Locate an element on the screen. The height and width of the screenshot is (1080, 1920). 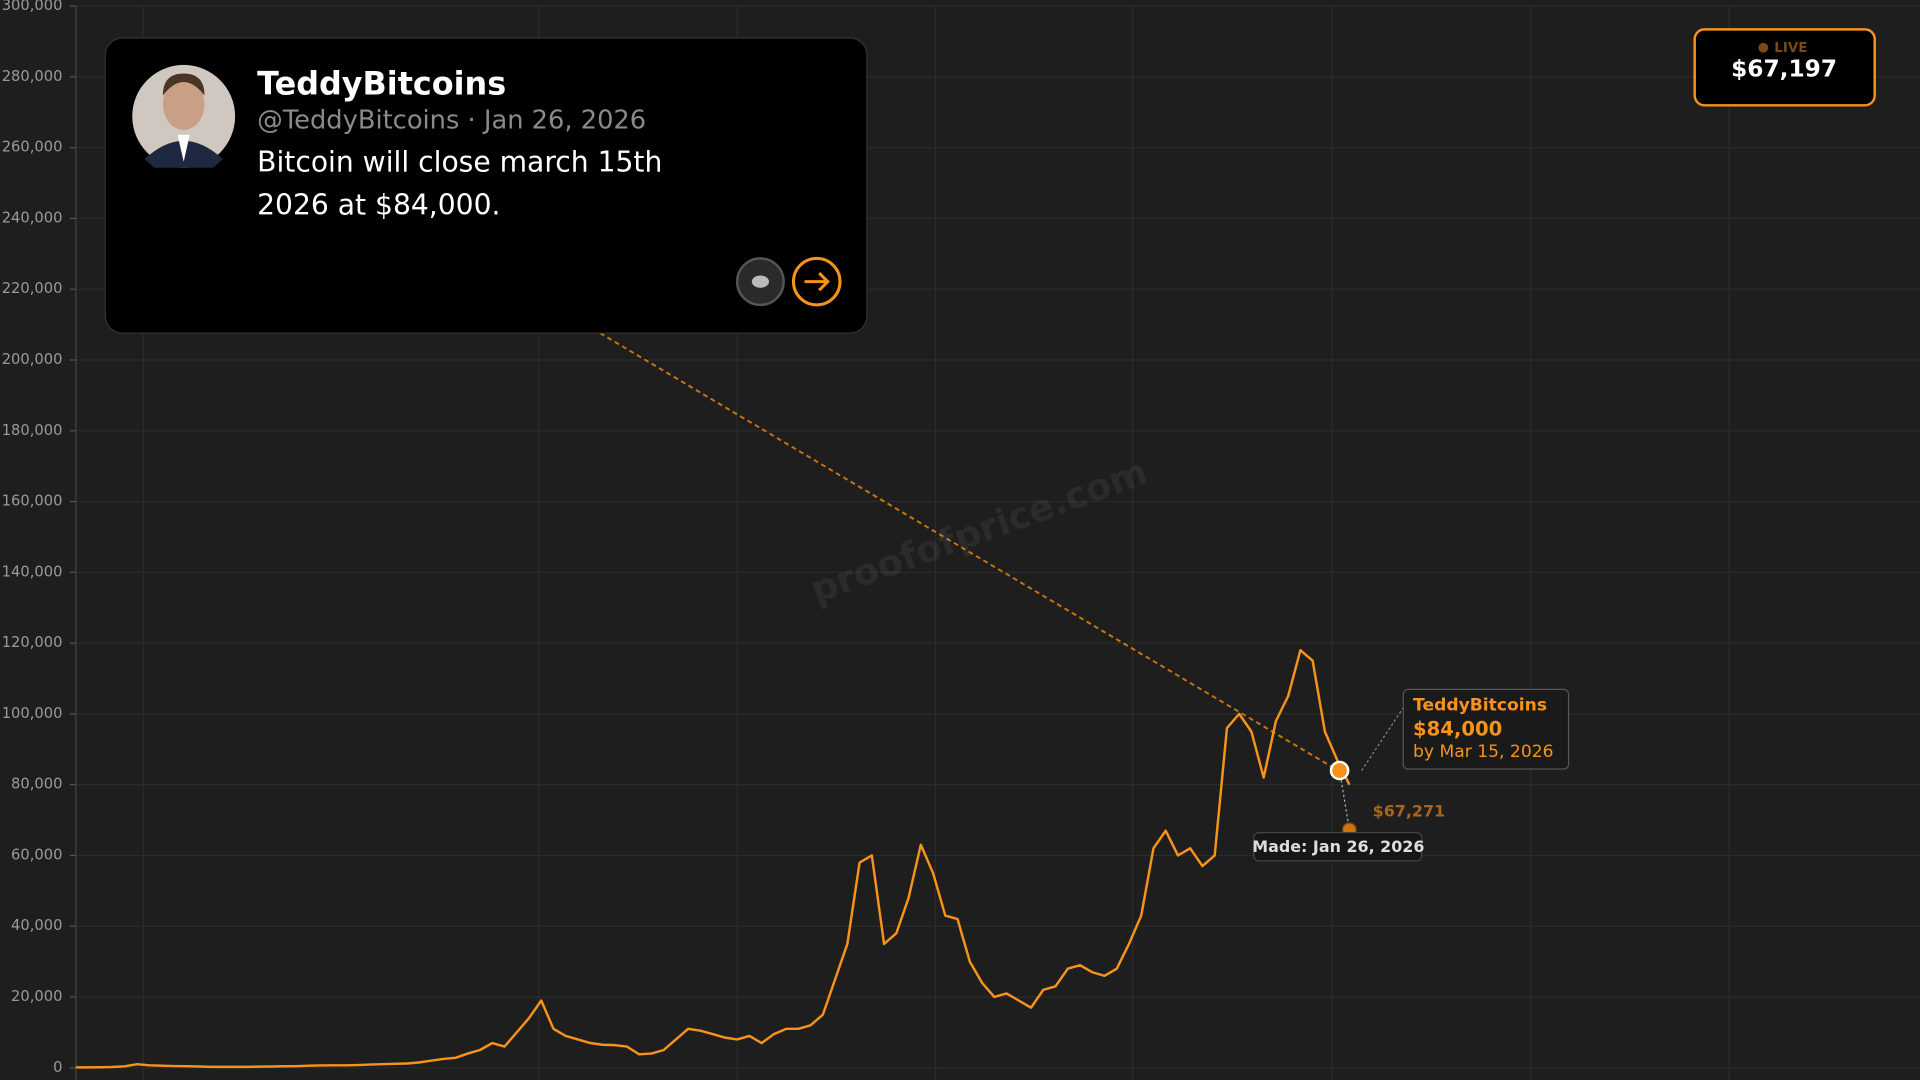
share-button is located at coordinates (760, 282).